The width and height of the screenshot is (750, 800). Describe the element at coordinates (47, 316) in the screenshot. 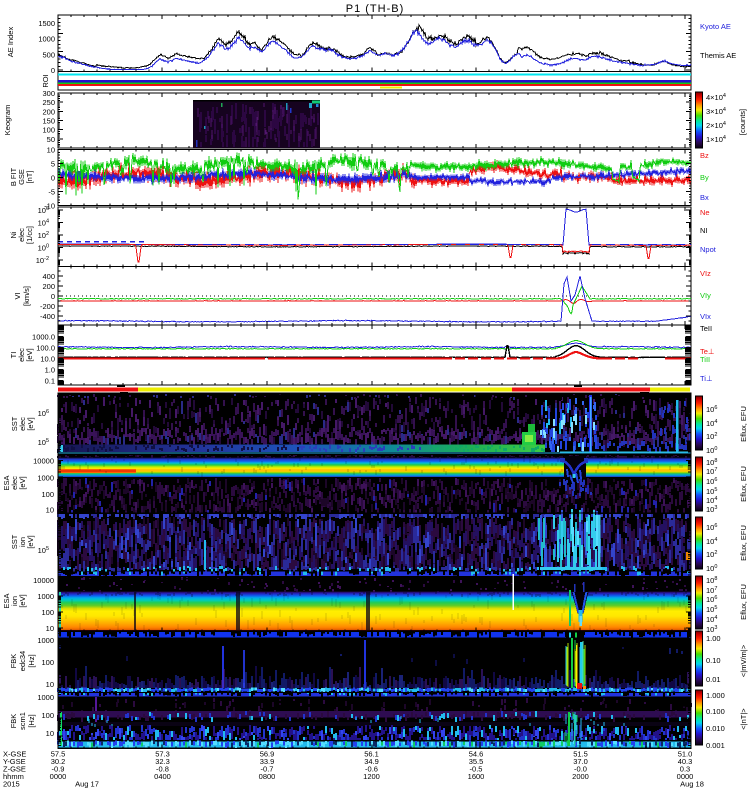

I see `svg-text: -400` at that location.